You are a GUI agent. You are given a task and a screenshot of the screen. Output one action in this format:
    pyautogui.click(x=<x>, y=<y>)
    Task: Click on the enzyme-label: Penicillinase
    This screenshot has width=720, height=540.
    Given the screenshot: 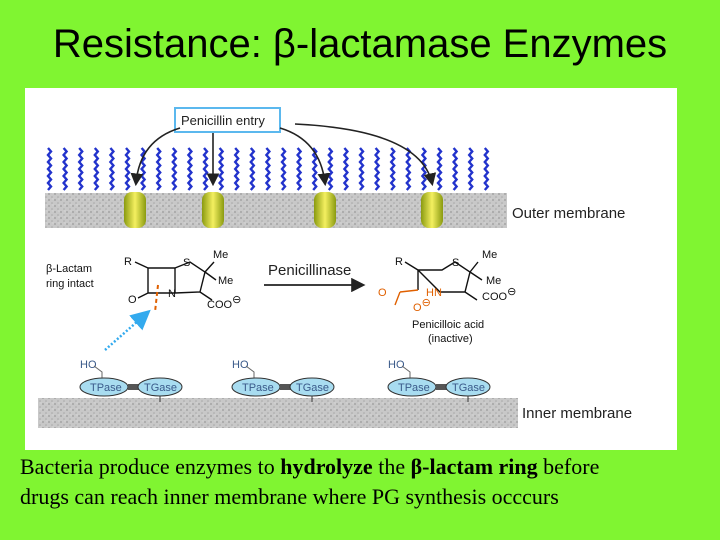 What is the action you would take?
    pyautogui.click(x=309, y=270)
    